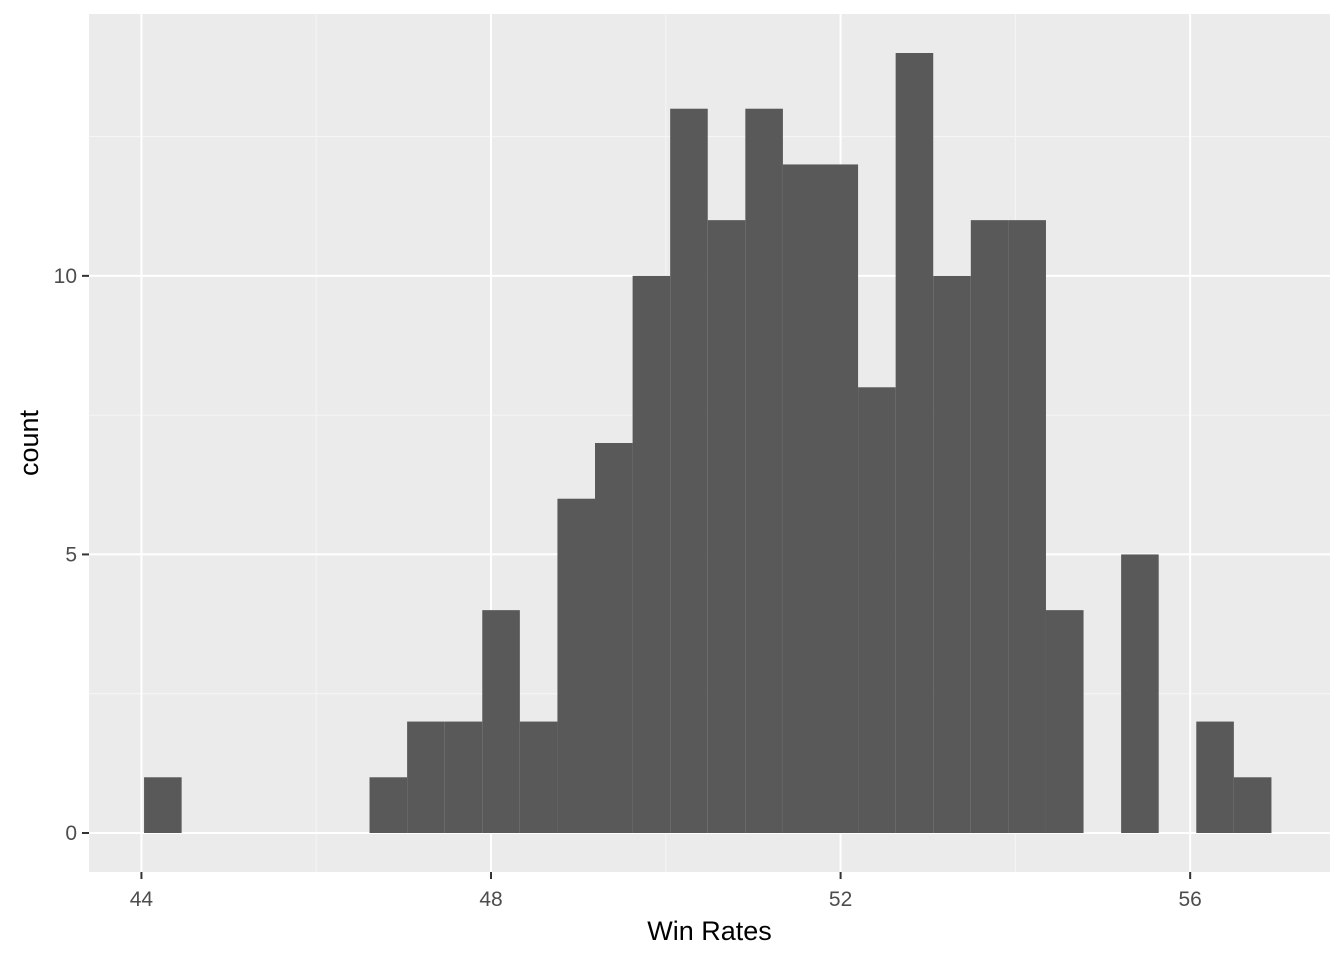  What do you see at coordinates (490, 899) in the screenshot?
I see `x-tick-label: 48` at bounding box center [490, 899].